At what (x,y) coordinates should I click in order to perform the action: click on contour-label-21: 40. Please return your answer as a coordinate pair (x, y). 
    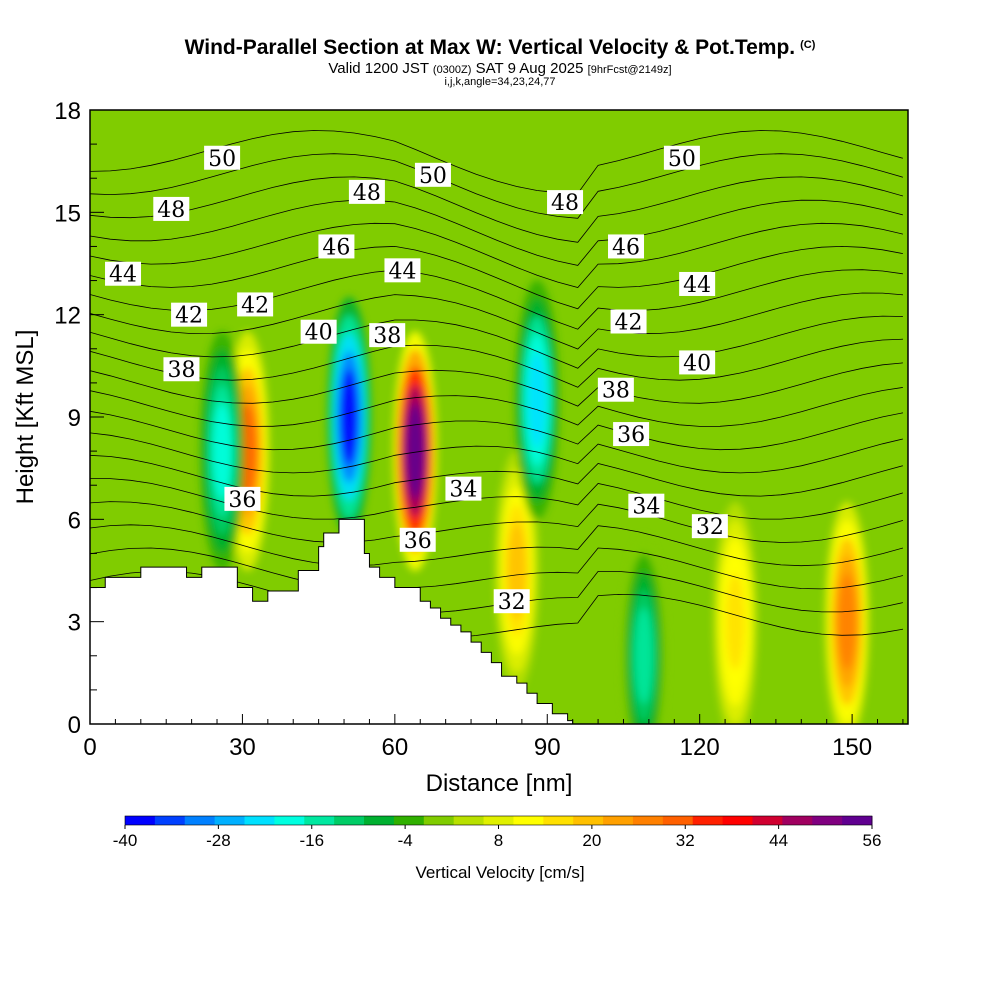
    Looking at the image, I should click on (697, 363).